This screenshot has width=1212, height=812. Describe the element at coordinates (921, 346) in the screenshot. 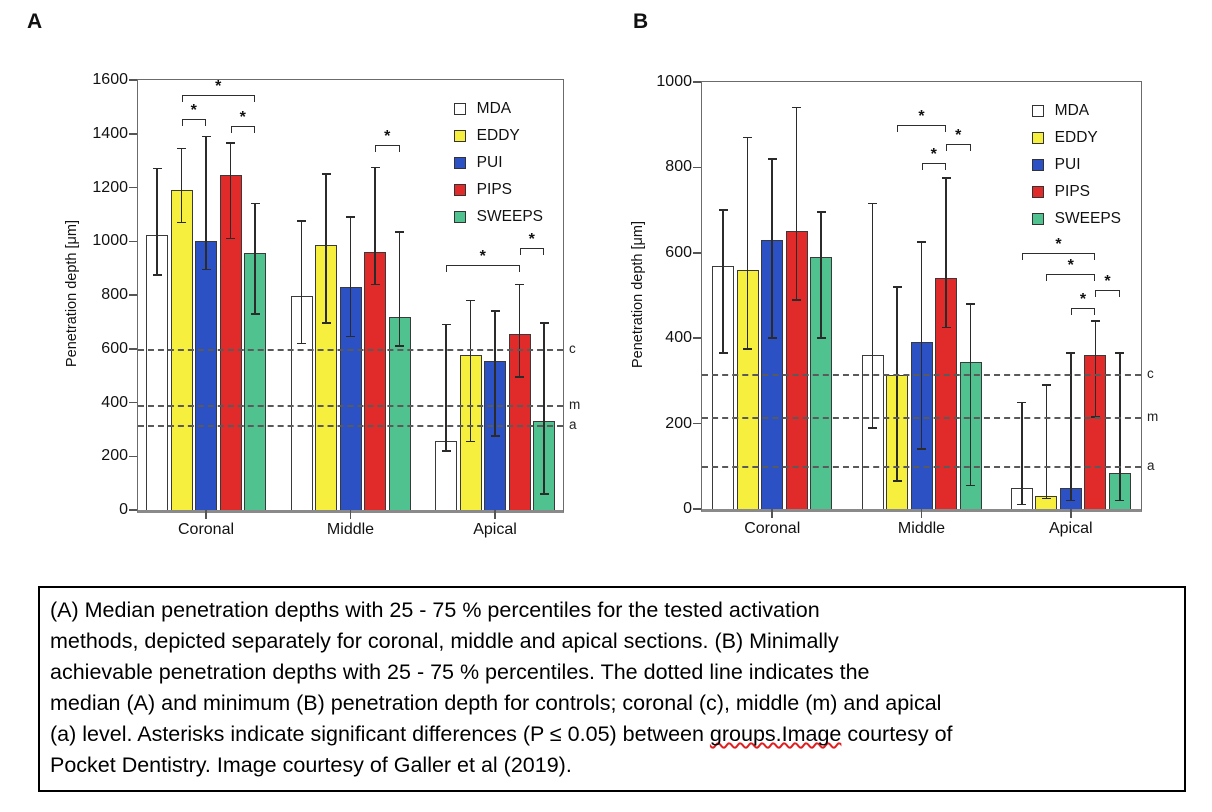

I see `error-bar-pui-middle` at that location.